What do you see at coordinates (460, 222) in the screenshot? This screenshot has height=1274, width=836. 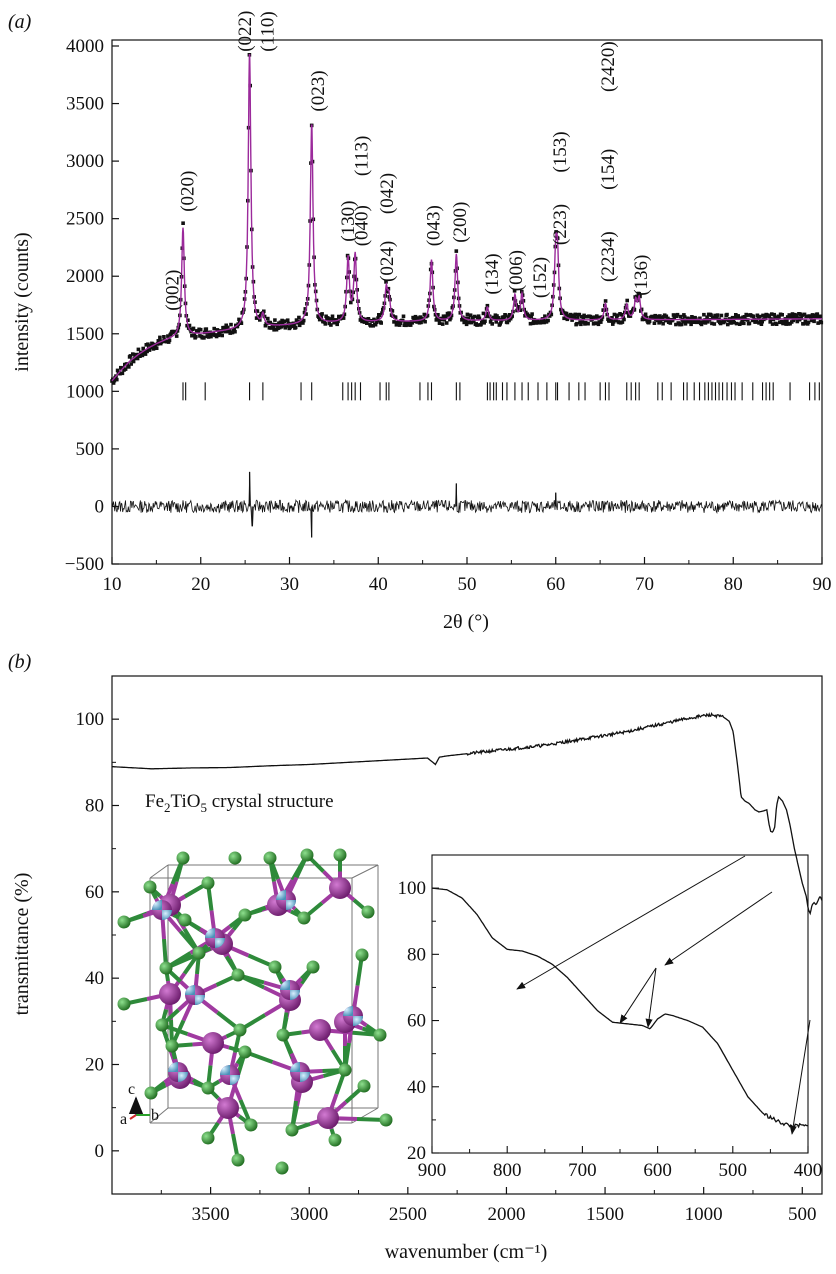 I see `hkl-label: (200)` at bounding box center [460, 222].